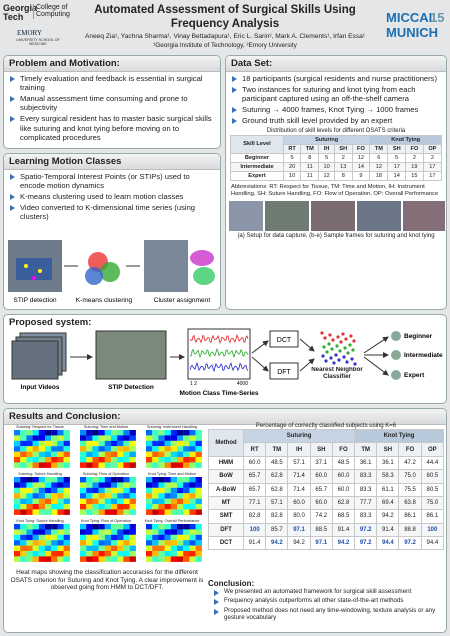 The image size is (450, 636). I want to click on table-cell: 5, so click(326, 157).